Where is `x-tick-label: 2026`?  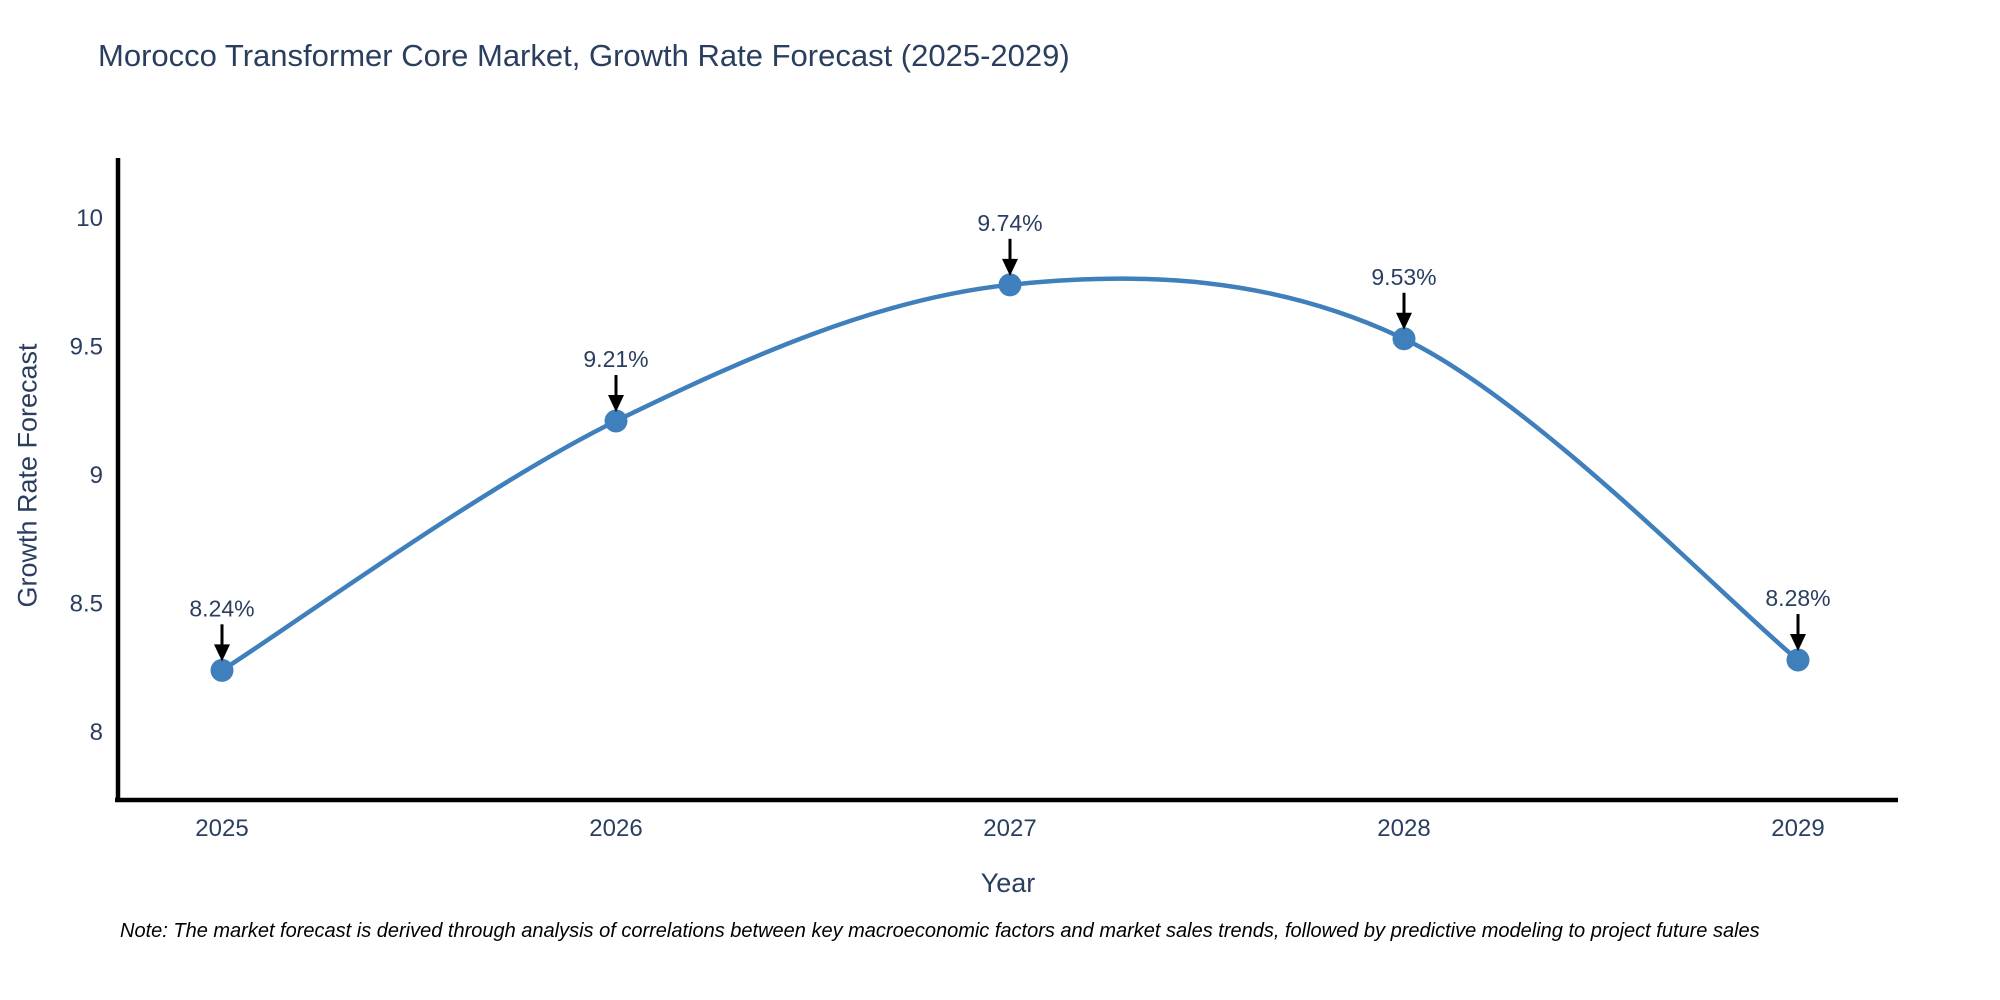
x-tick-label: 2026 is located at coordinates (615, 828).